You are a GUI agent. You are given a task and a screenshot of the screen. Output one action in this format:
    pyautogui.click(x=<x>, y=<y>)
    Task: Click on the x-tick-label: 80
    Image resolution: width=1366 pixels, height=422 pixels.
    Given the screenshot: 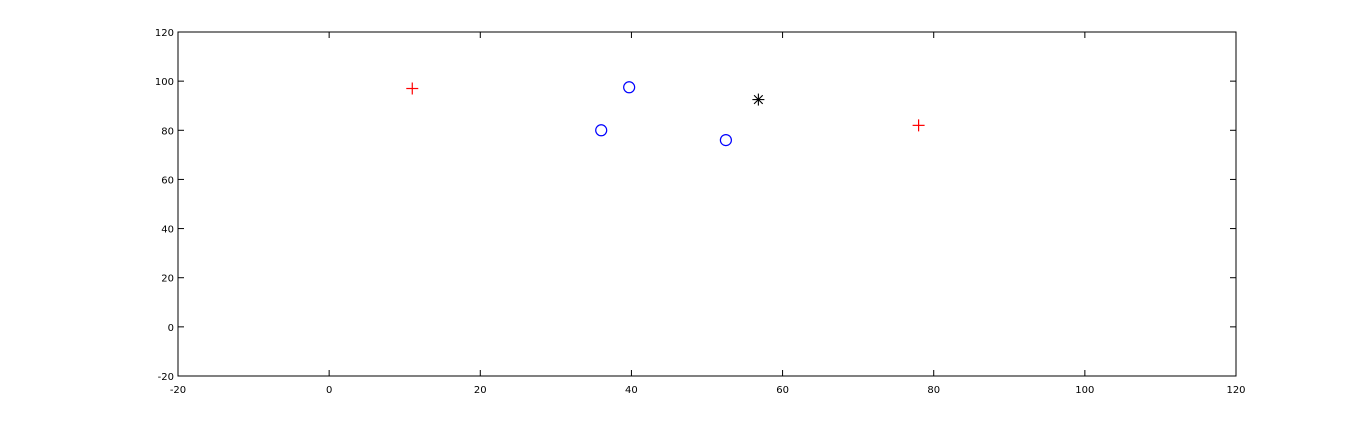 What is the action you would take?
    pyautogui.click(x=933, y=390)
    